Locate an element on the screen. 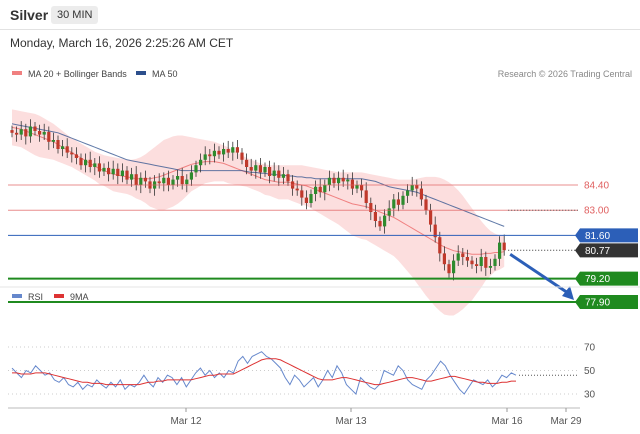 This screenshot has height=434, width=640. x-tick-label-mar29: Mar 29 is located at coordinates (566, 421).